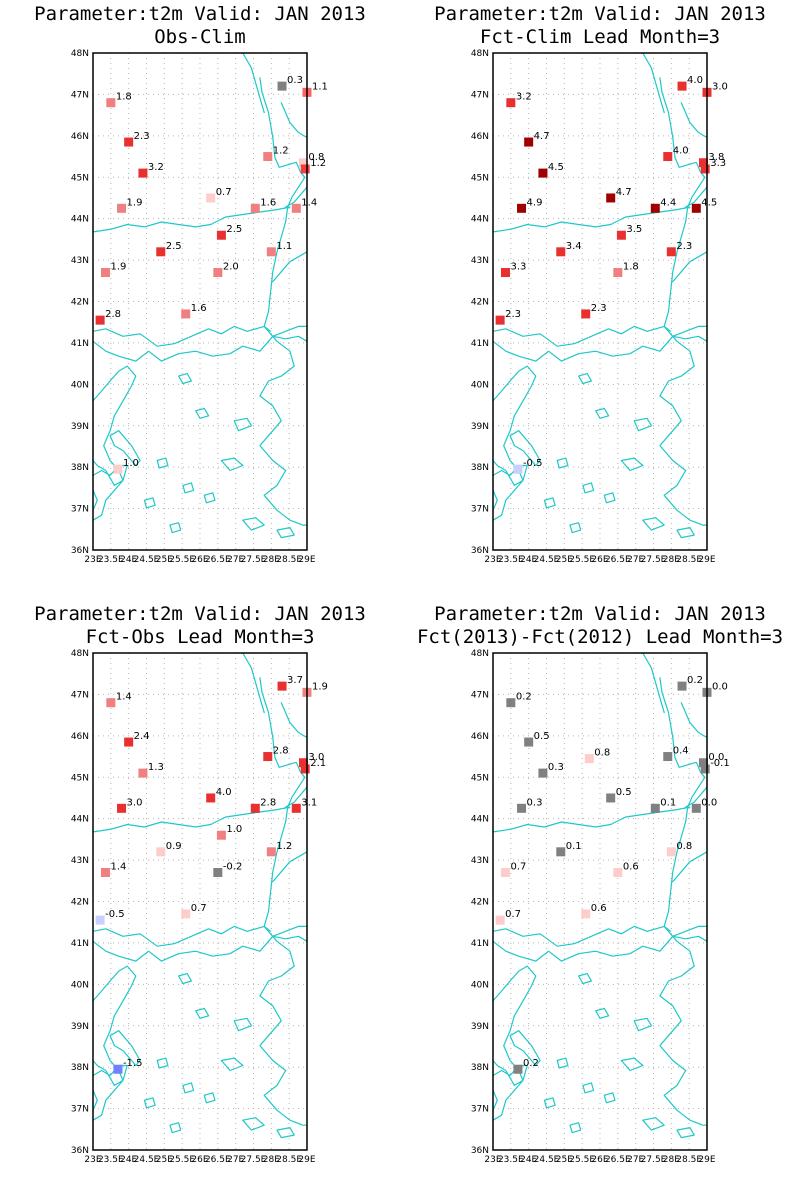  I want to click on station-value-label: 0.9, so click(174, 846).